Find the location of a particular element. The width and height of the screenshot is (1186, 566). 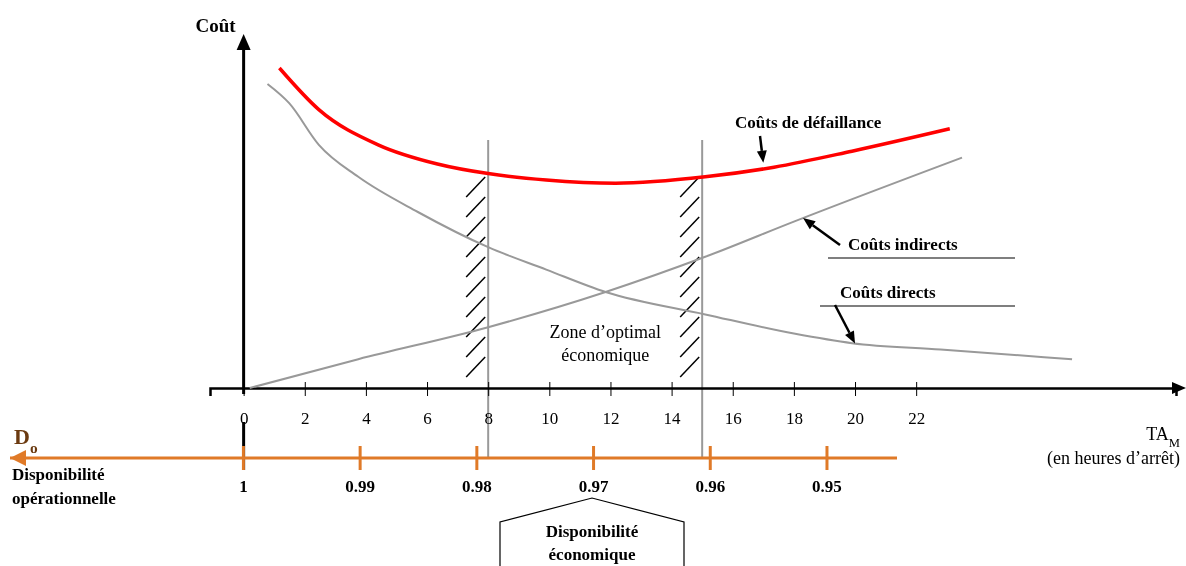

x-tick-label: 2 is located at coordinates (305, 419).